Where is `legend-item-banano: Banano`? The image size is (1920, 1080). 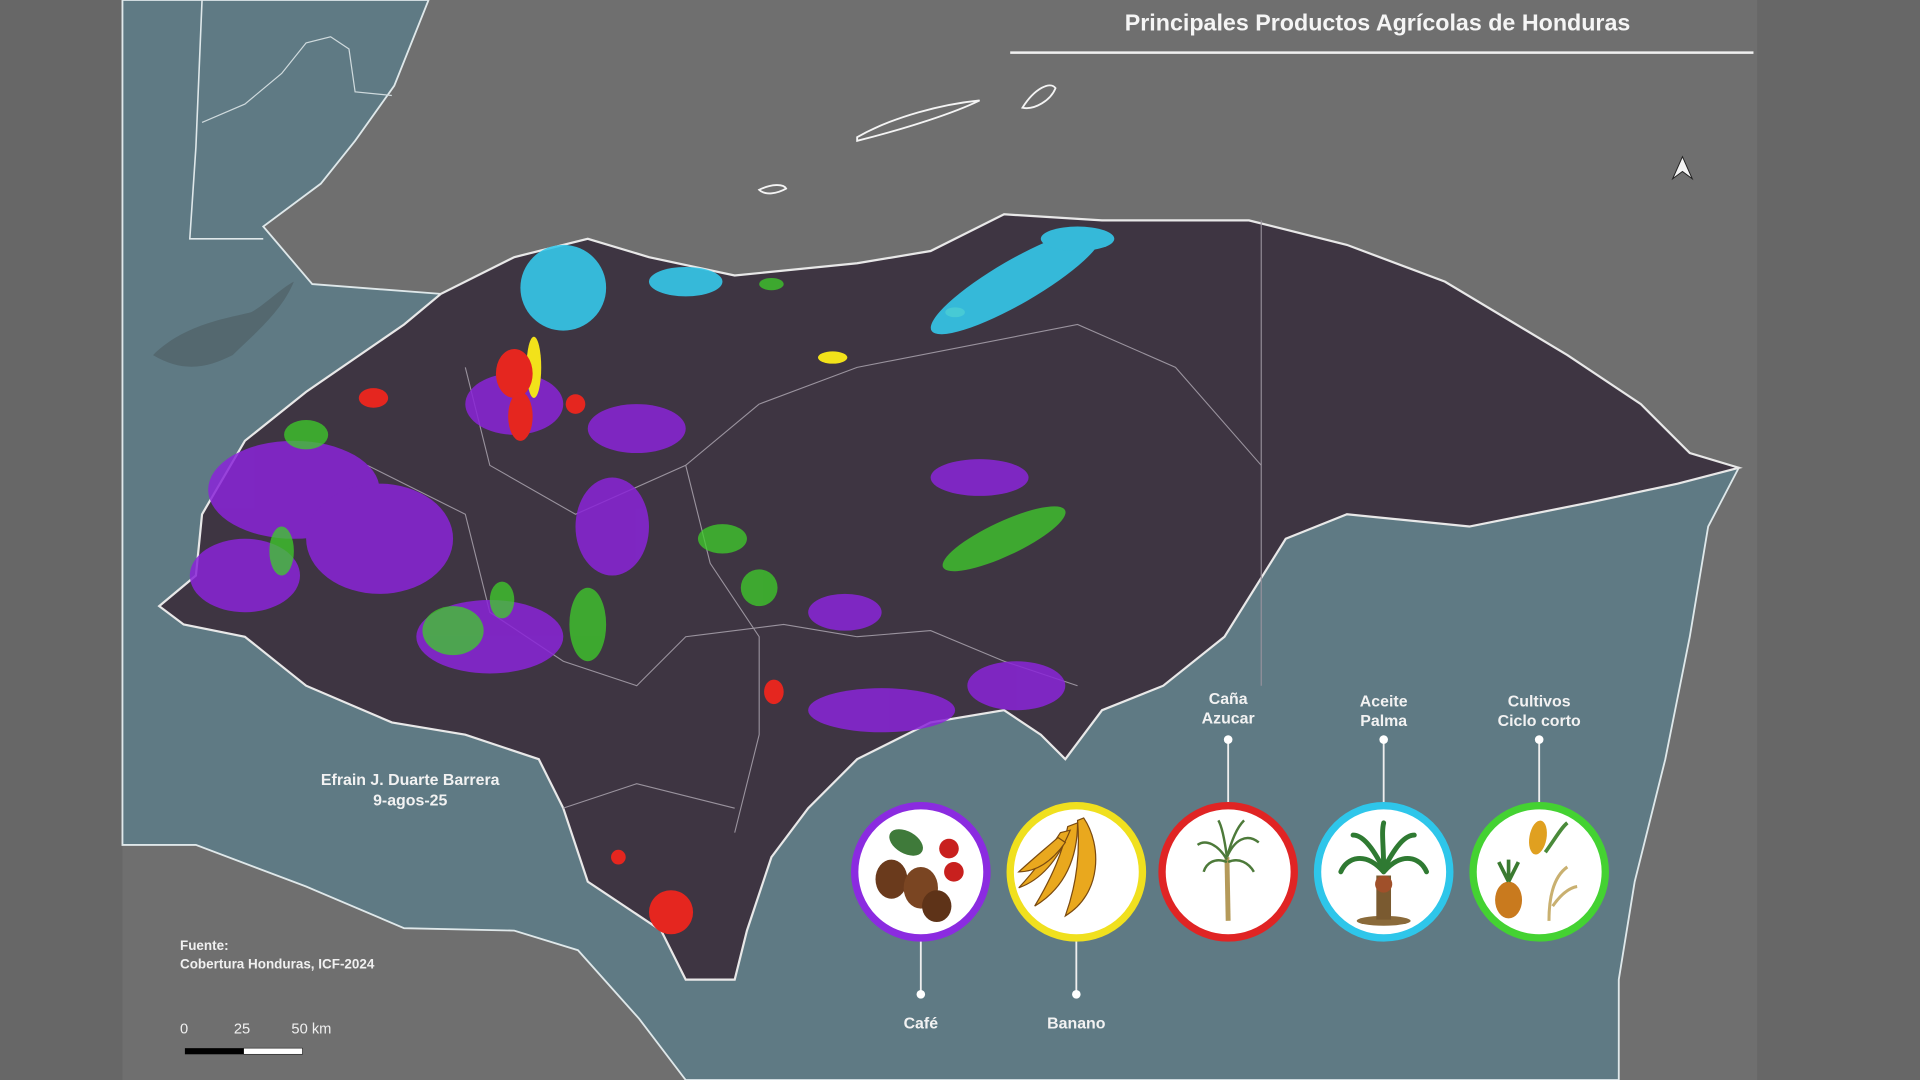
legend-item-banano: Banano is located at coordinates (1076, 917).